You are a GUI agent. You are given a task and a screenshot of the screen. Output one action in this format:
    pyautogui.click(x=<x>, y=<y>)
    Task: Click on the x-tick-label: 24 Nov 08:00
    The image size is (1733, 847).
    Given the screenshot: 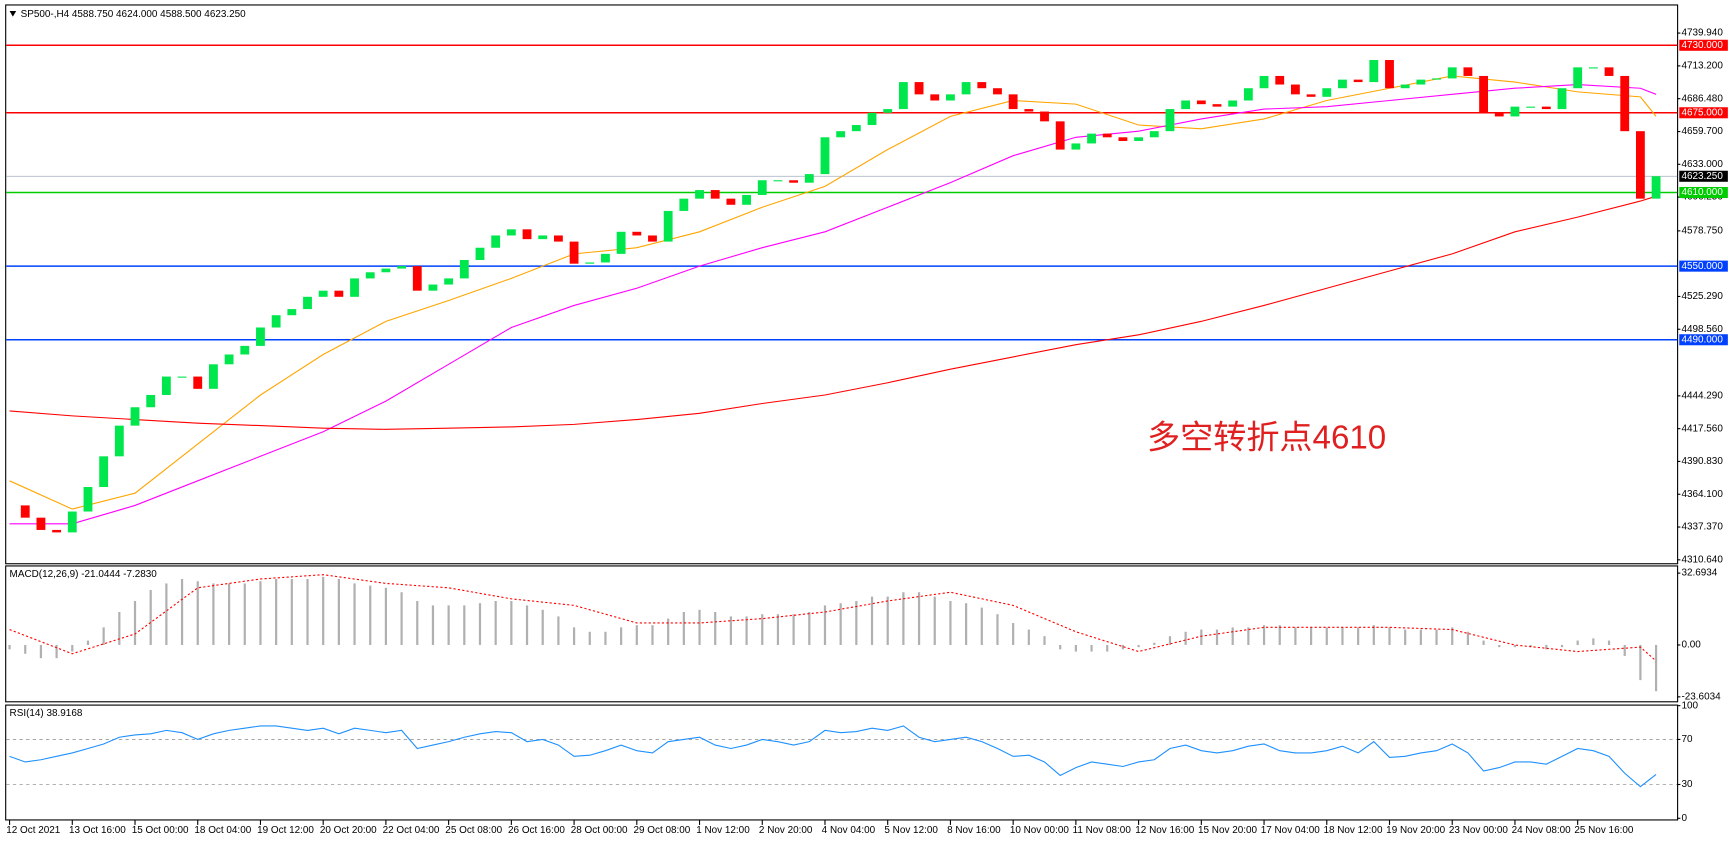 What is the action you would take?
    pyautogui.click(x=1542, y=830)
    